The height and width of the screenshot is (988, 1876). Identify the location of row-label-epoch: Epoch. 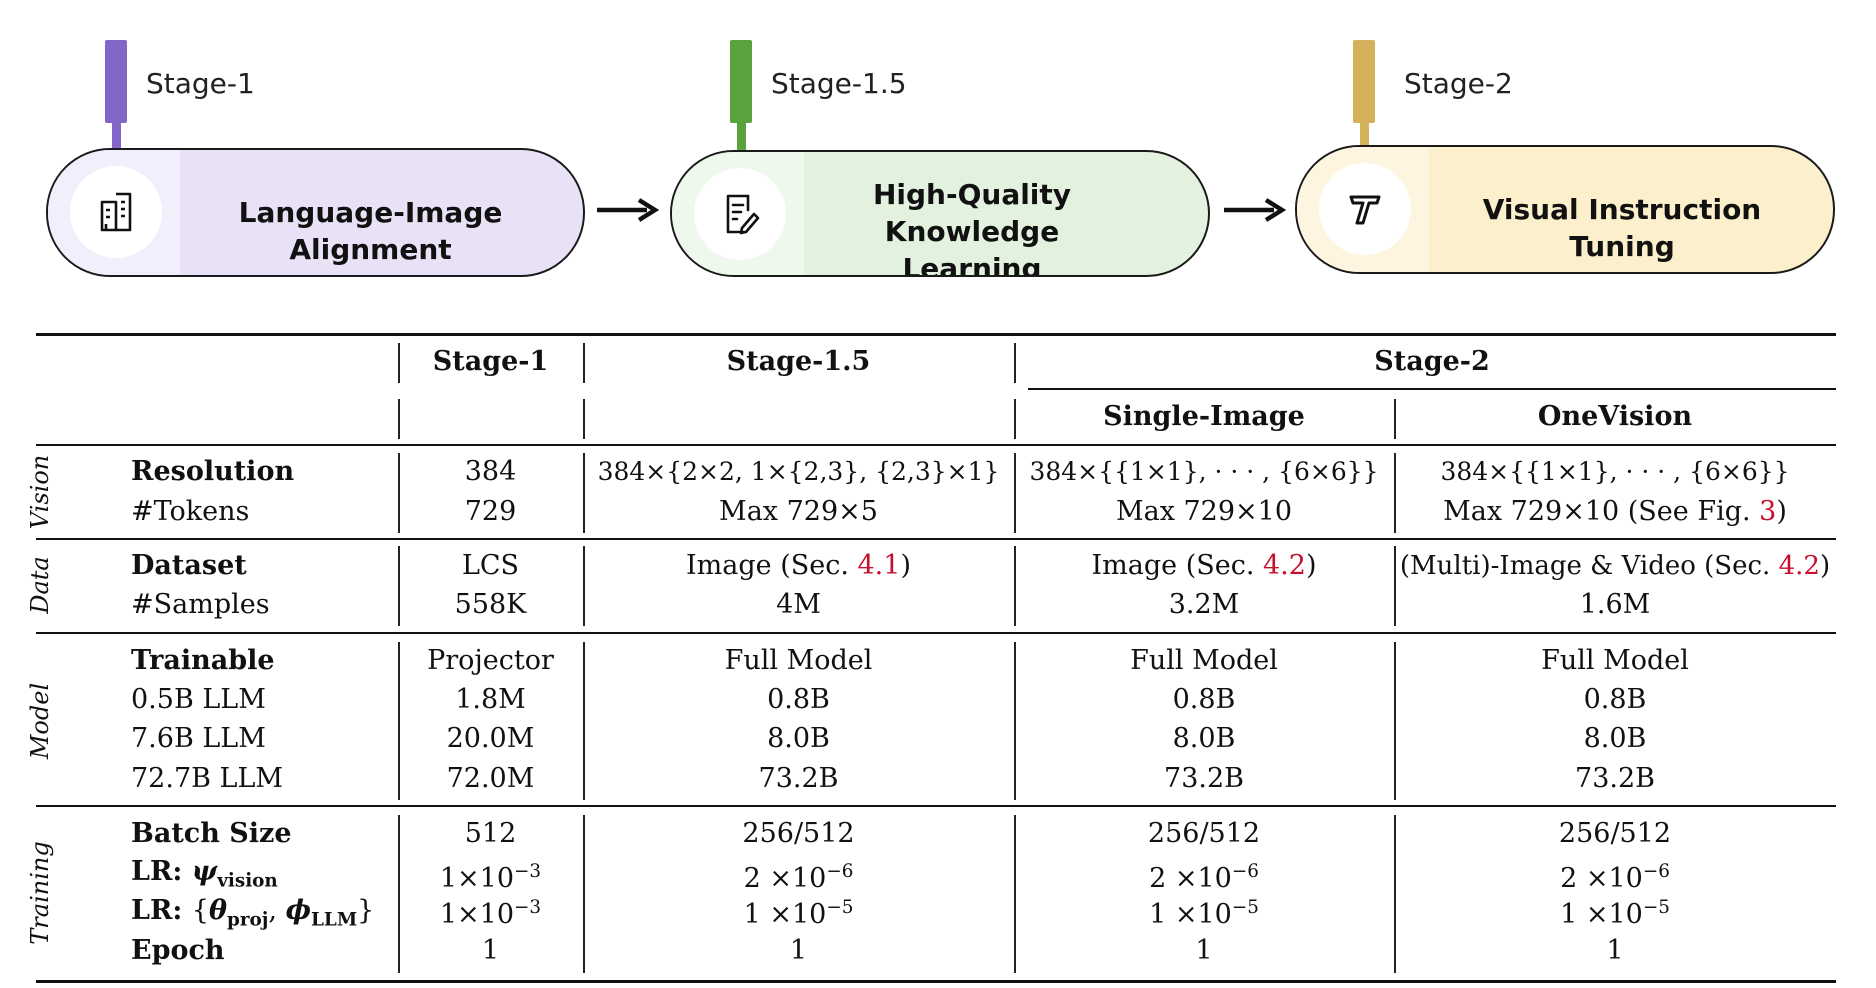
(178, 950).